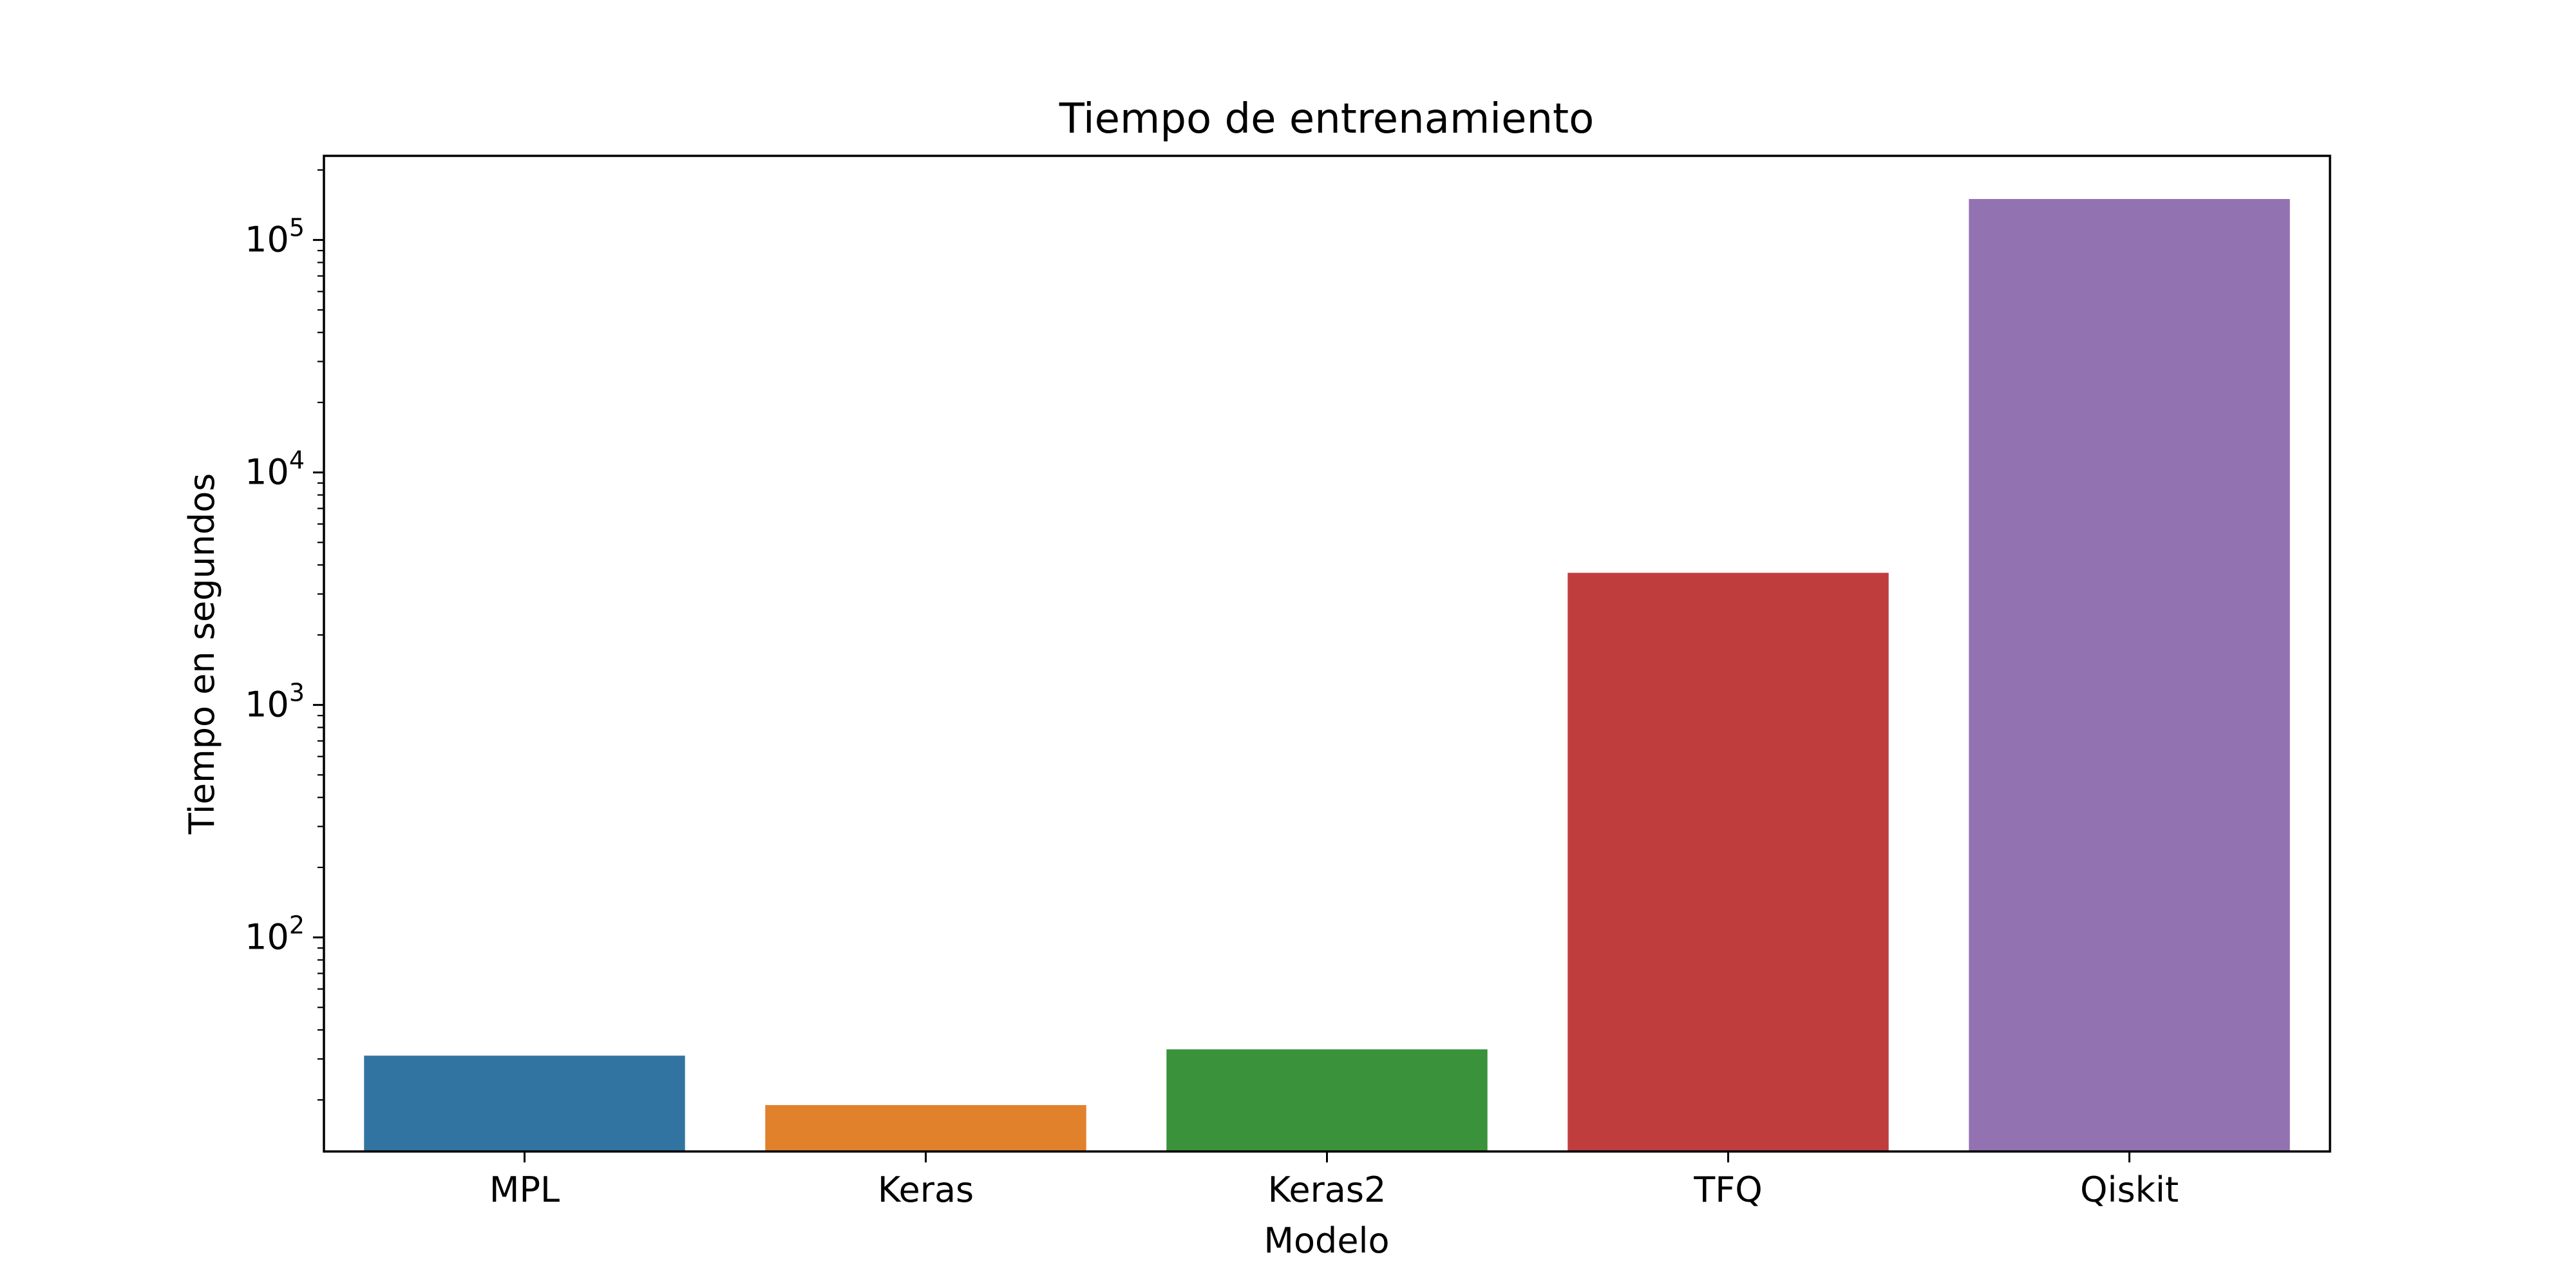 The image size is (2576, 1288). What do you see at coordinates (1327, 119) in the screenshot?
I see `chart-title: Tiempo de entrenamiento` at bounding box center [1327, 119].